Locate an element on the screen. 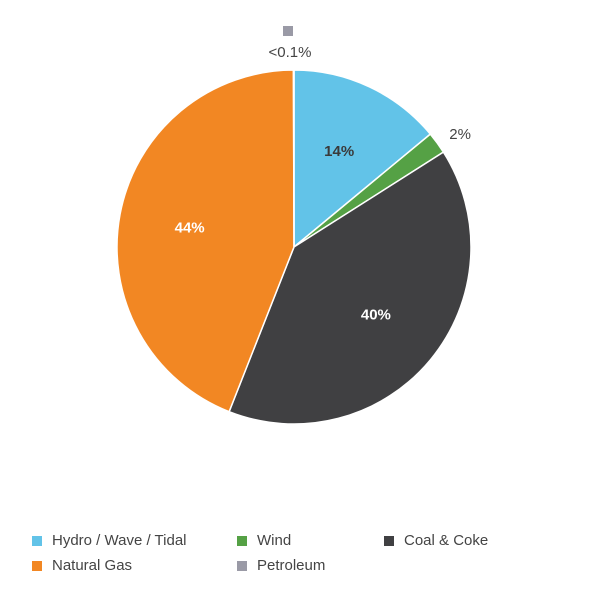 The height and width of the screenshot is (601, 600). pie-slice-hydro-wave-tidal is located at coordinates (362, 159).